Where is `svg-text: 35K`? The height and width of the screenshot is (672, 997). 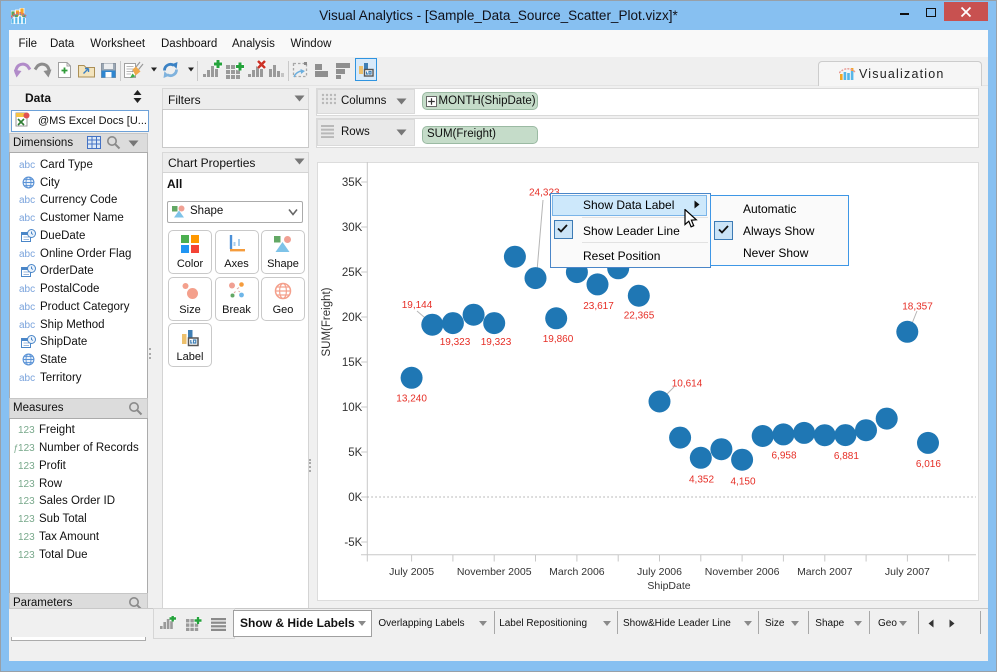
svg-text: 35K is located at coordinates (352, 183).